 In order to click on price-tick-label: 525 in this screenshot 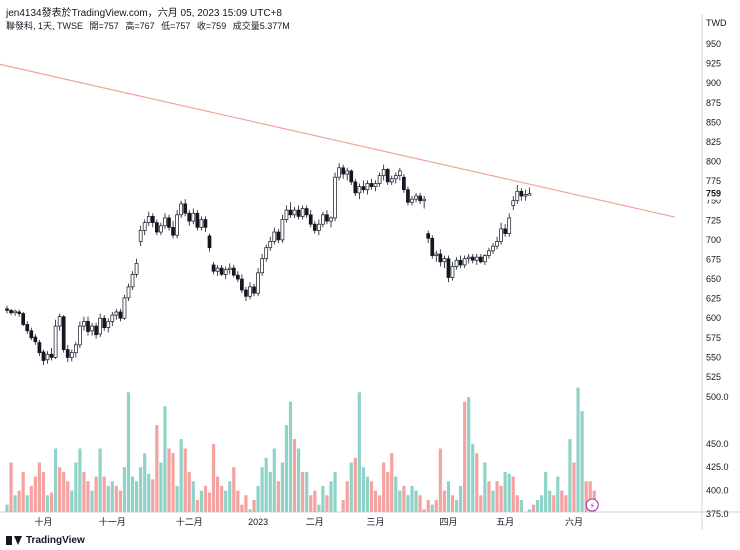, I will do `click(713, 377)`.